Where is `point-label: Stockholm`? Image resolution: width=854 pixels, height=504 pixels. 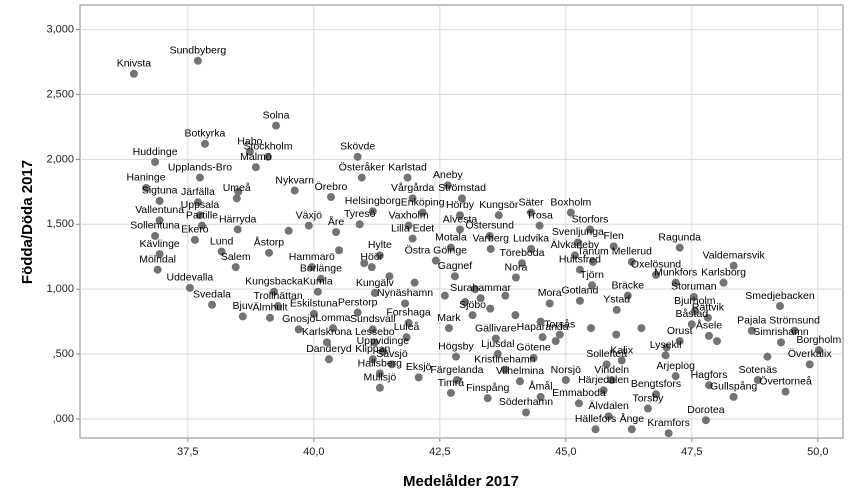 point-label: Stockholm is located at coordinates (267, 147).